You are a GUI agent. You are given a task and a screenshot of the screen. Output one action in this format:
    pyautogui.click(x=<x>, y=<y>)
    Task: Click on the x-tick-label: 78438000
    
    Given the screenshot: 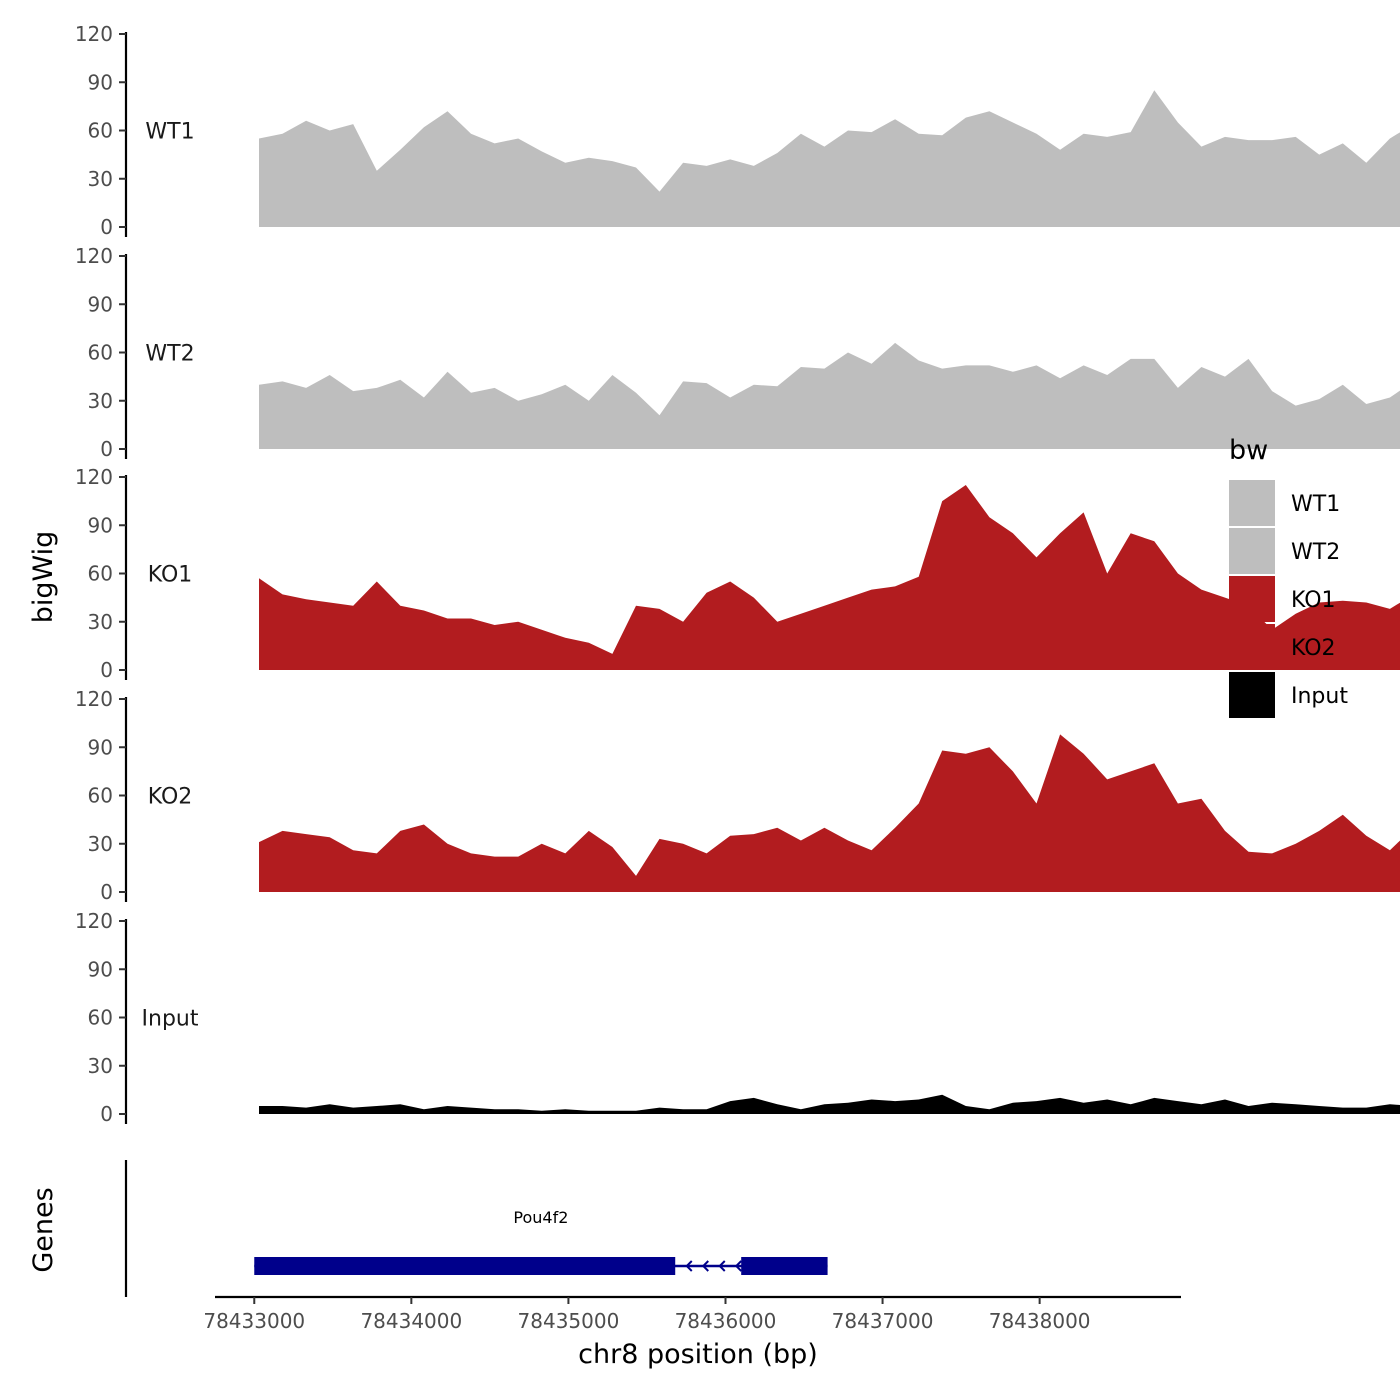 What is the action you would take?
    pyautogui.click(x=1040, y=1321)
    